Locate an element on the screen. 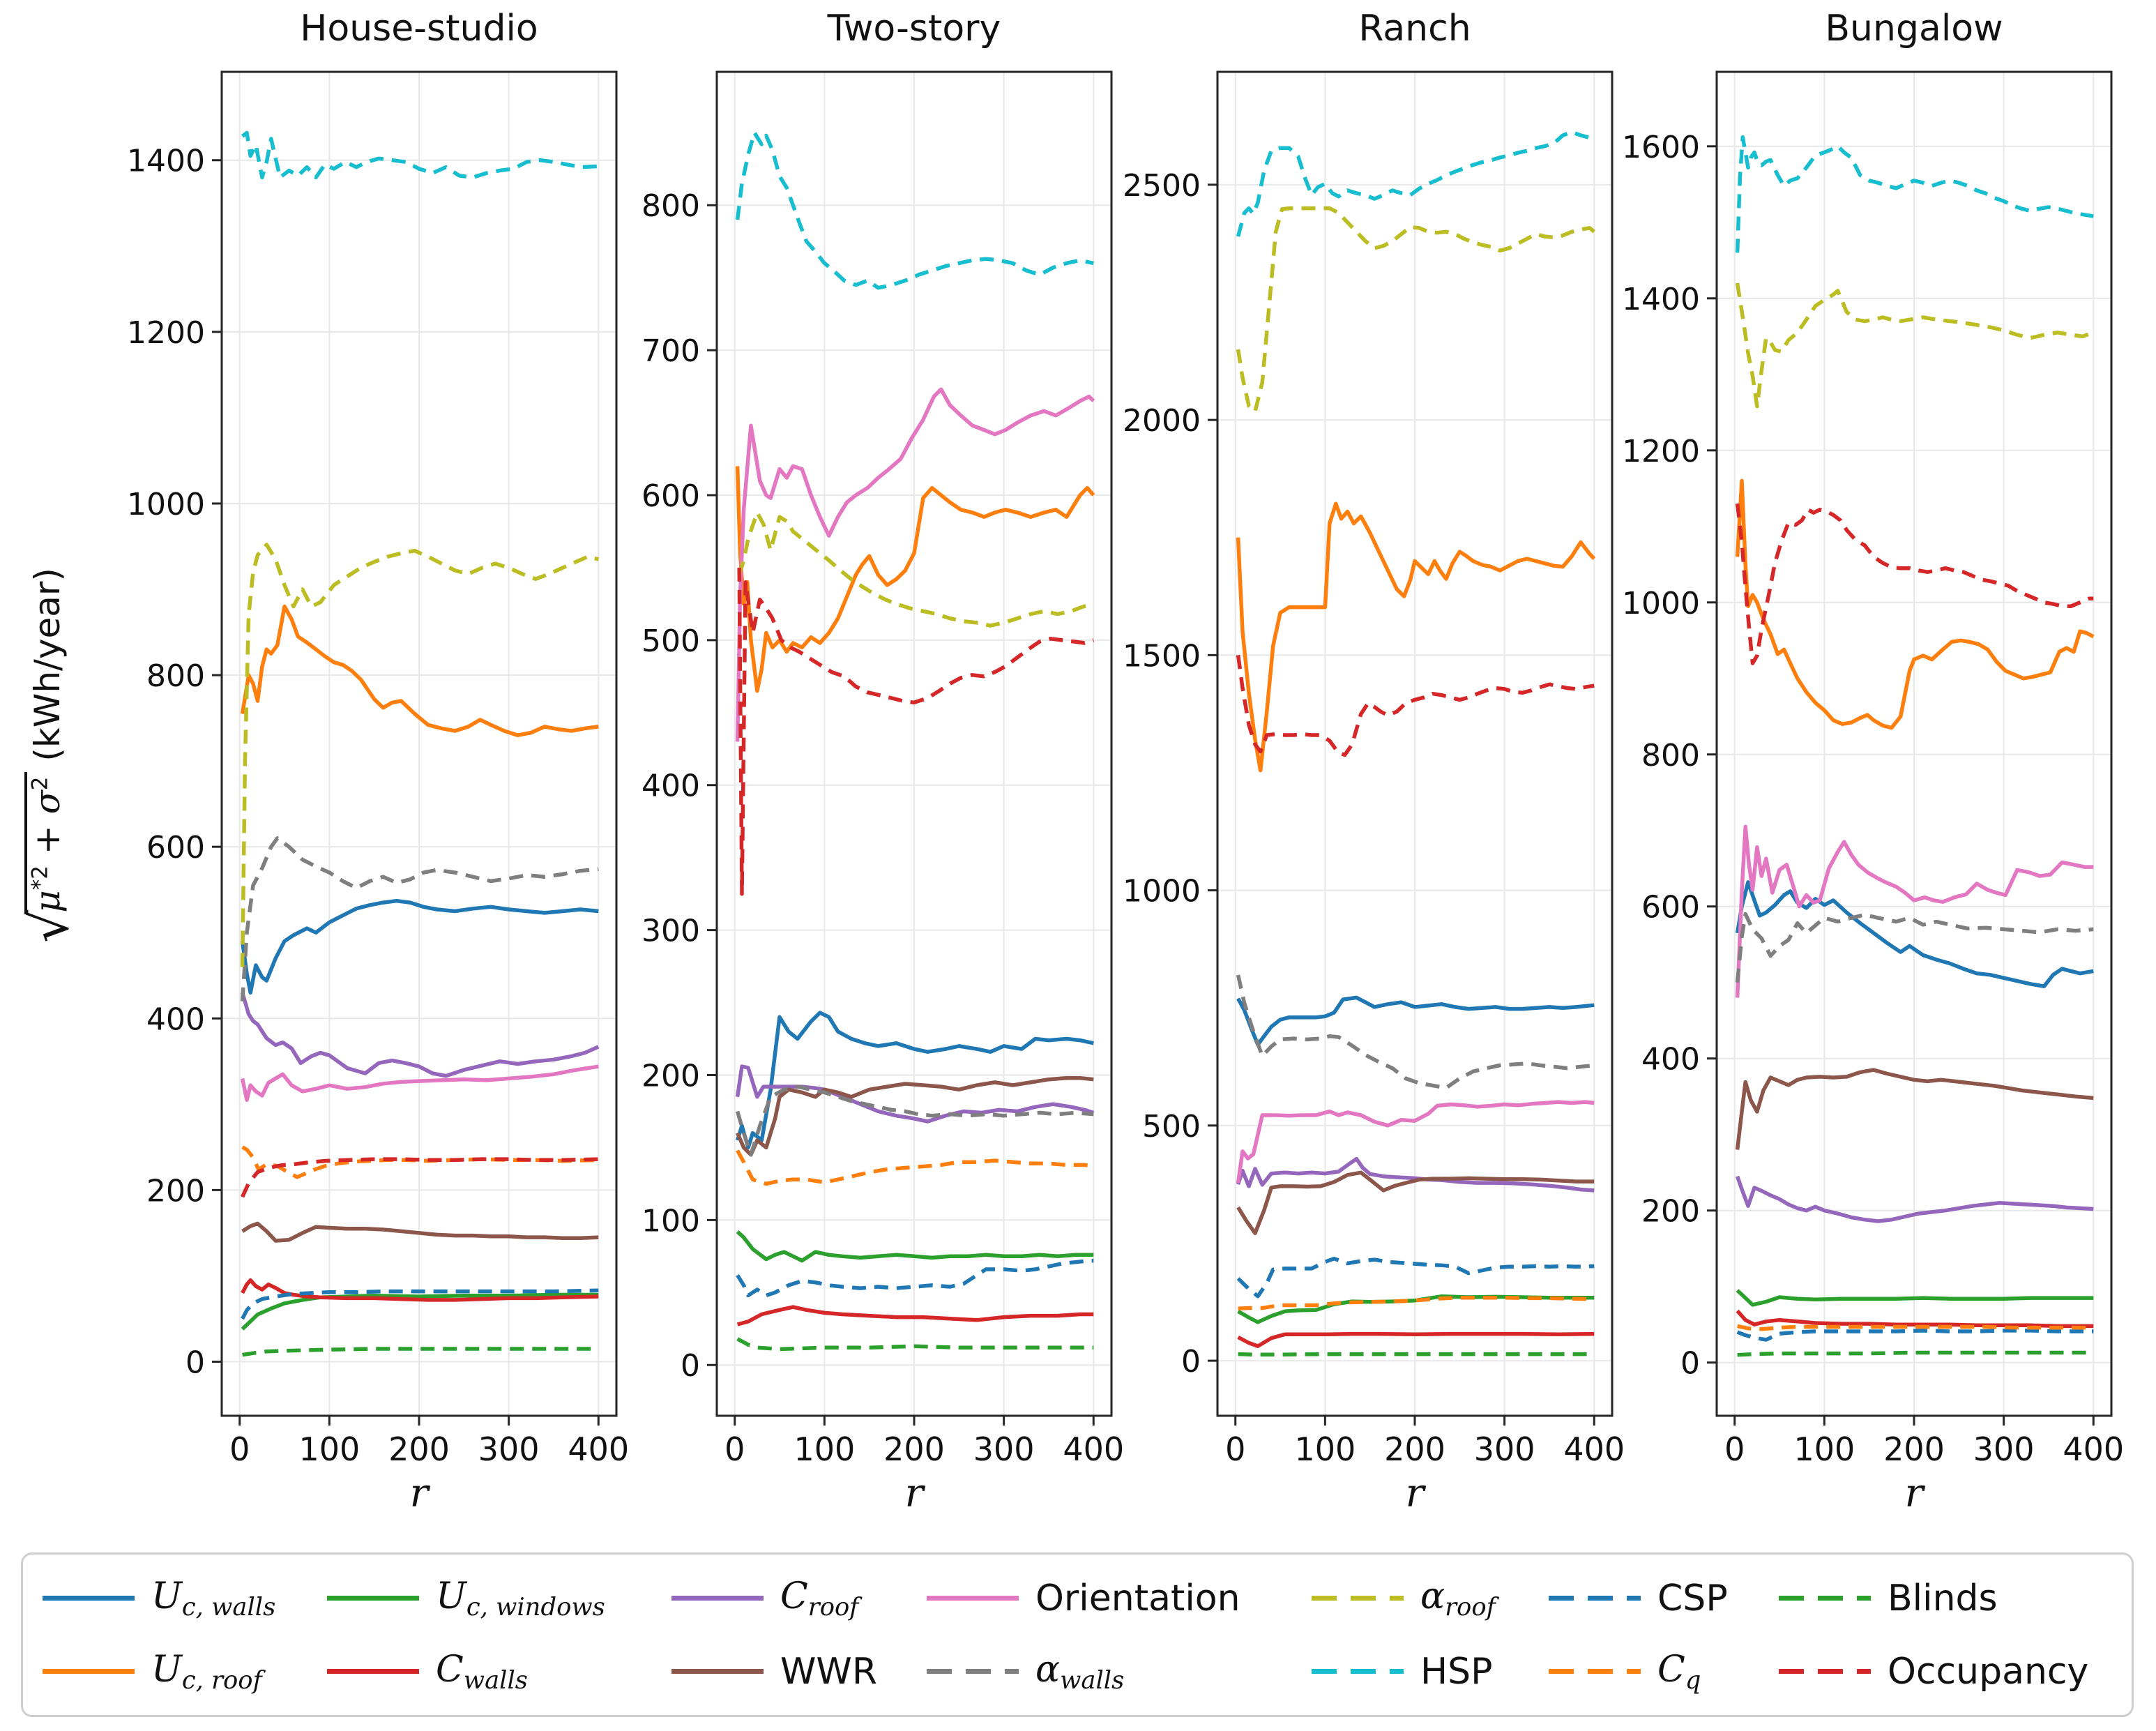  y-tick-label: 1600 is located at coordinates (1661, 147).